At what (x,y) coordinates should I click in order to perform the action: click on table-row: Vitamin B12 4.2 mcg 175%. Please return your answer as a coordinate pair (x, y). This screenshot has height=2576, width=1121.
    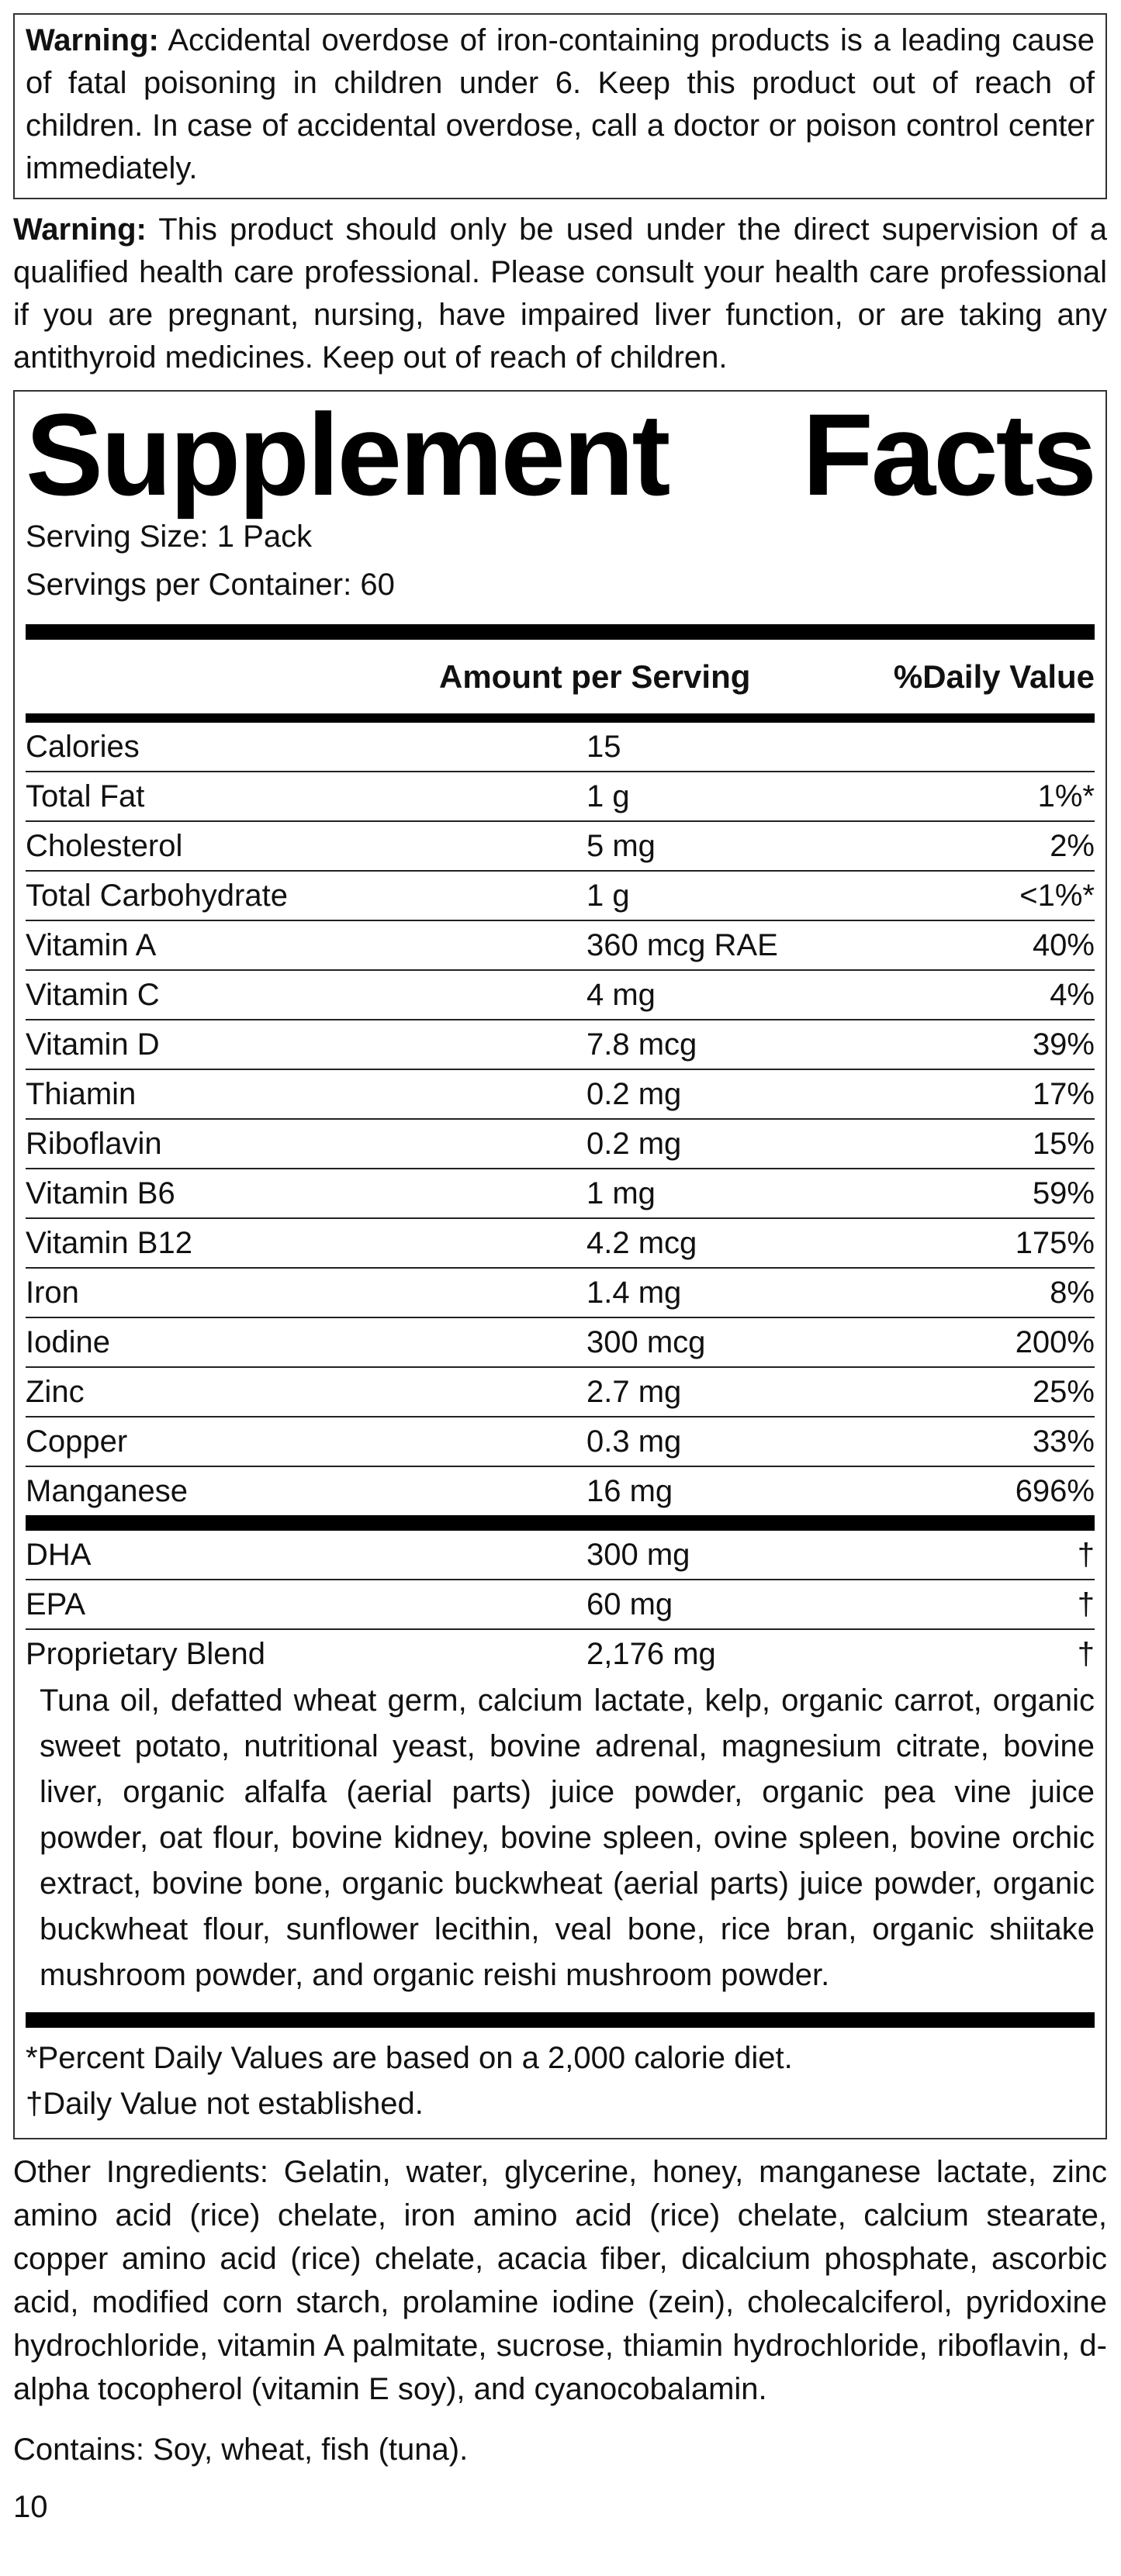
    Looking at the image, I should click on (560, 1244).